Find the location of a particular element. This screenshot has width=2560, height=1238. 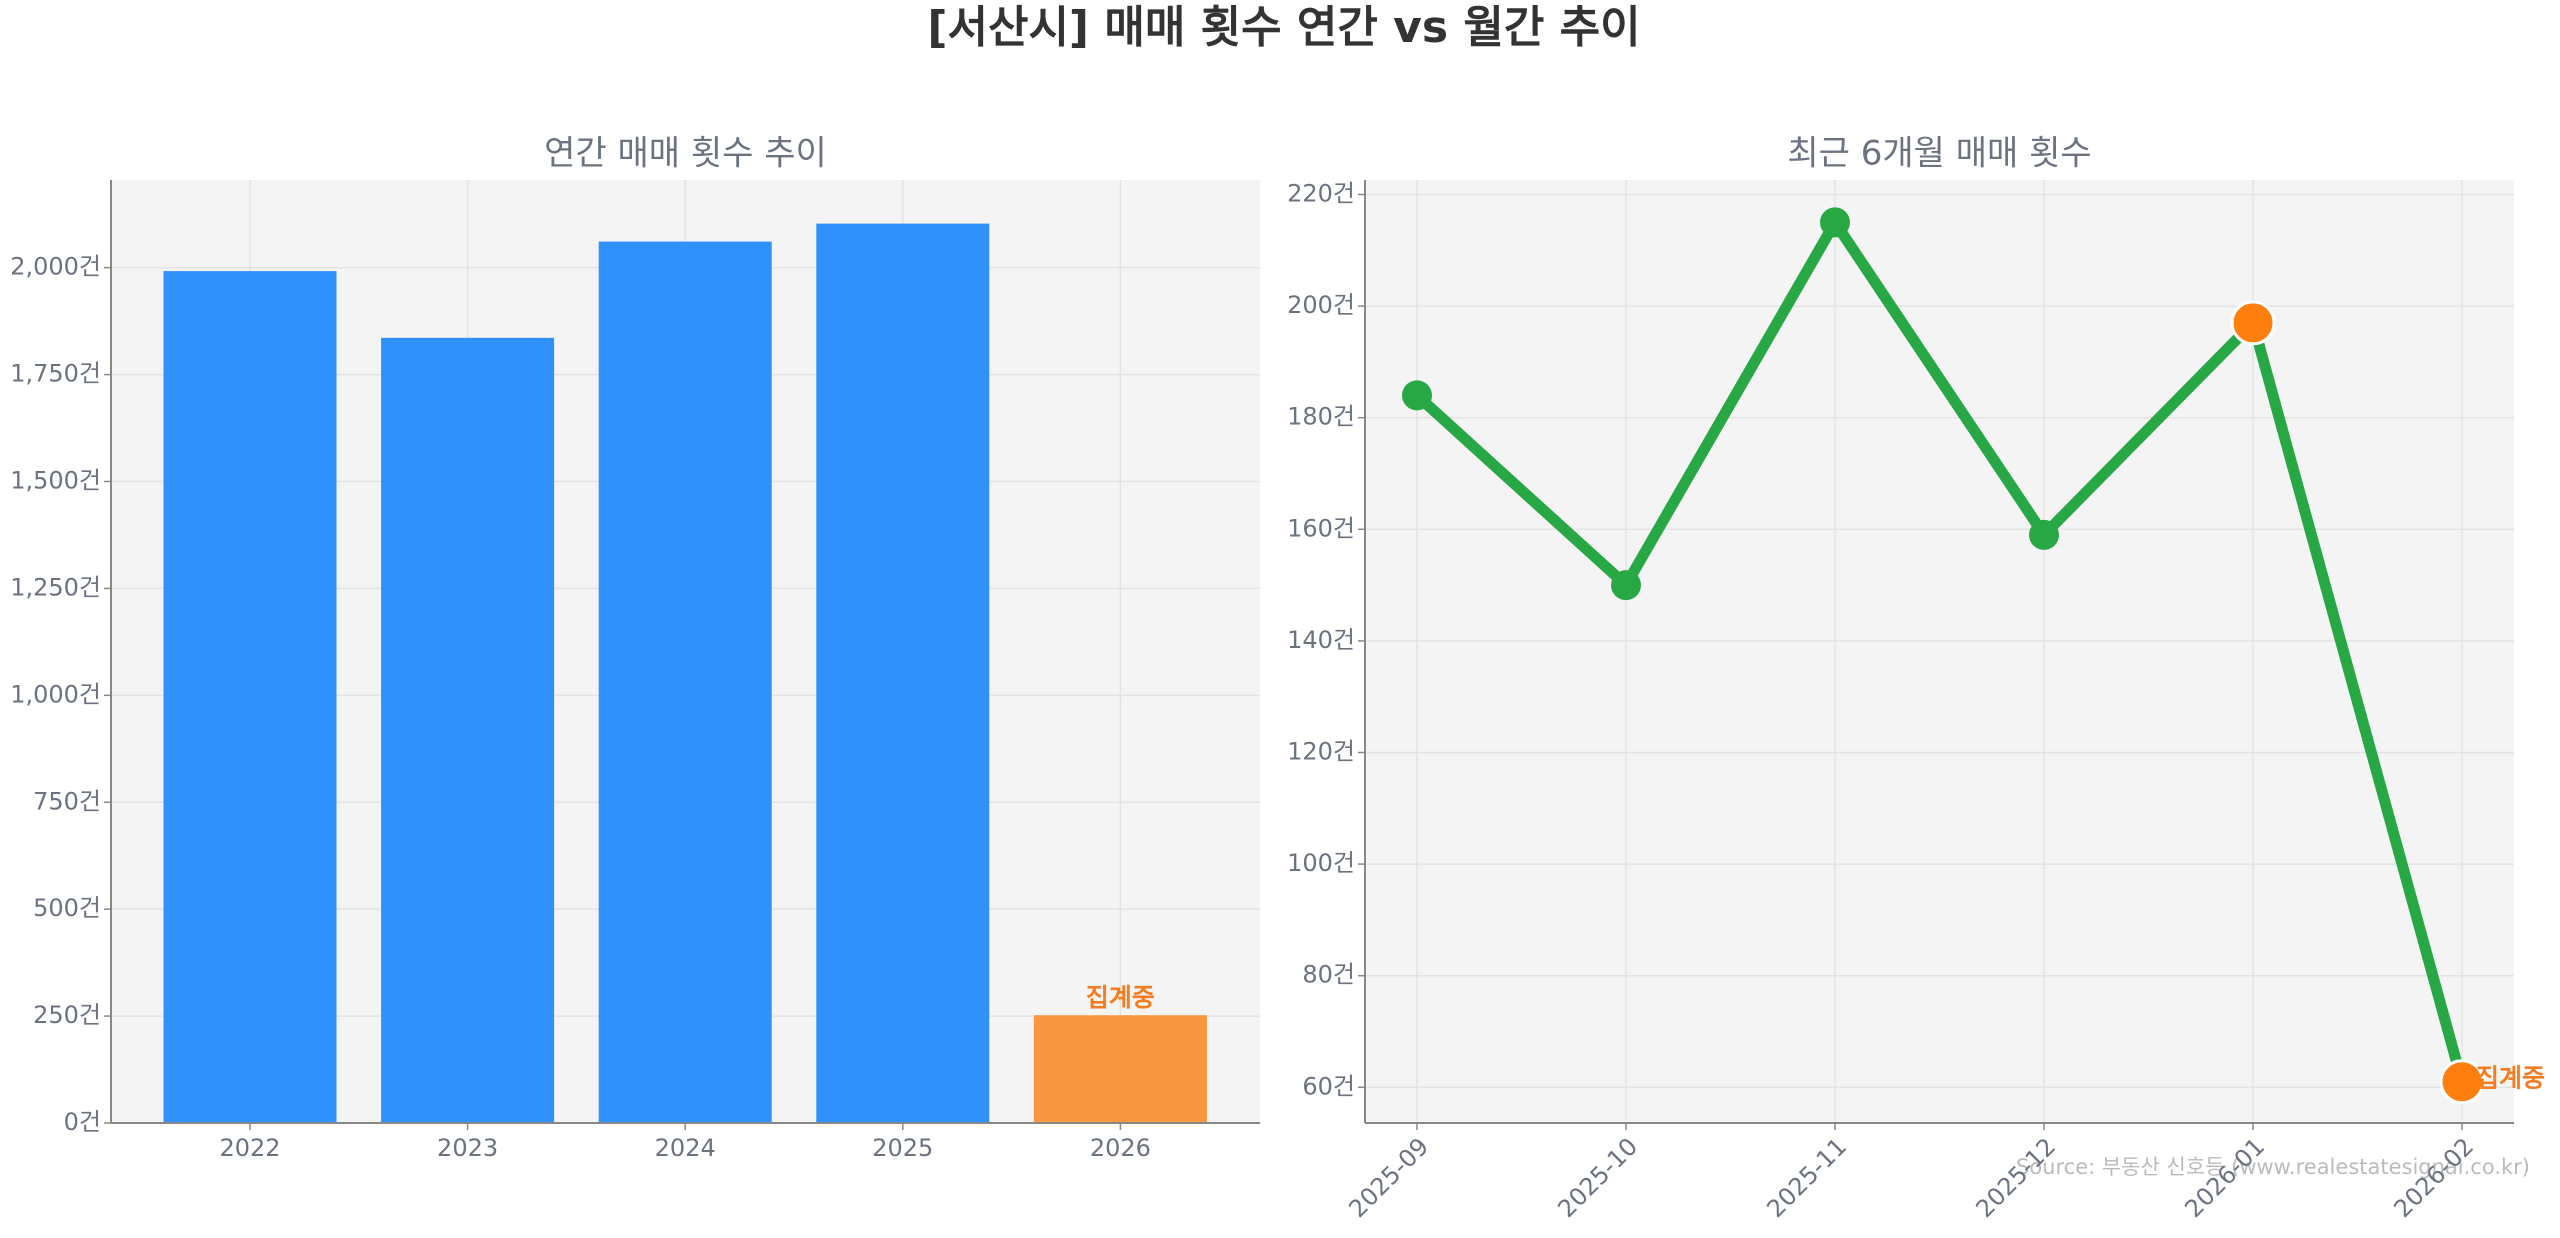

y-tick-label: 160건 is located at coordinates (1321, 528).